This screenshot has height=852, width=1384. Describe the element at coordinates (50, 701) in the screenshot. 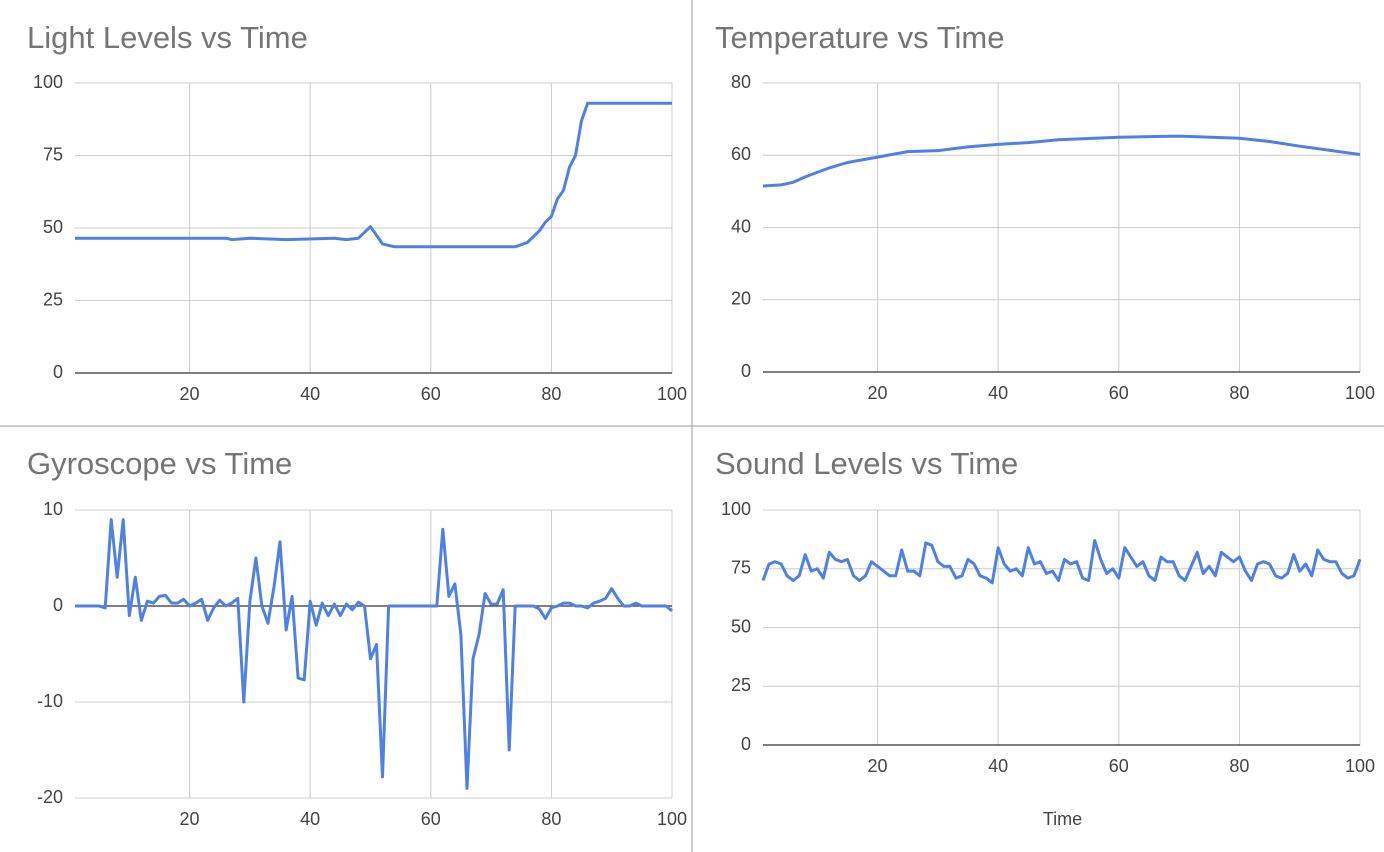

I see `y-tick-label: -10` at that location.